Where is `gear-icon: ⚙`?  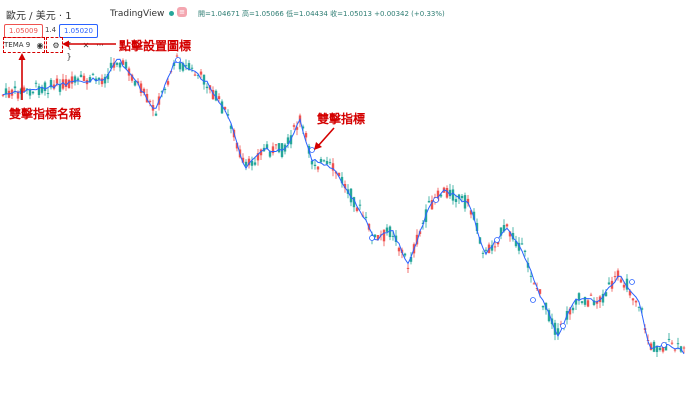 gear-icon: ⚙ is located at coordinates (56, 45).